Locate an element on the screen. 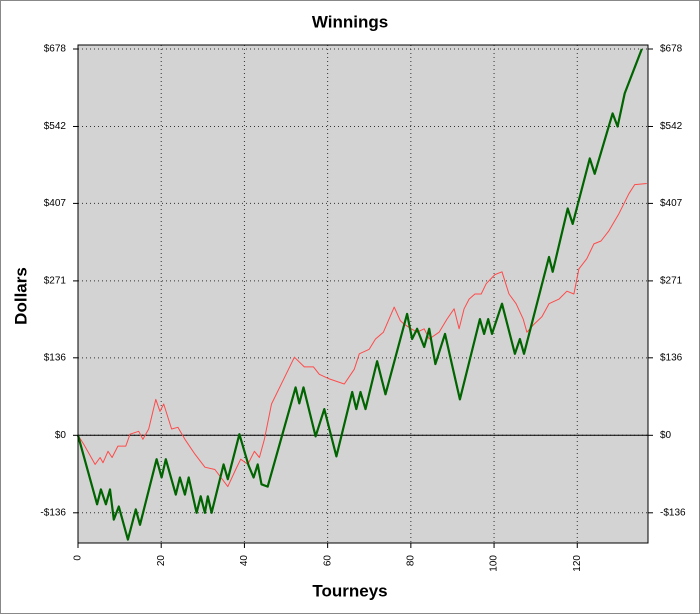  y-axis-title: Dollars is located at coordinates (20, 296).